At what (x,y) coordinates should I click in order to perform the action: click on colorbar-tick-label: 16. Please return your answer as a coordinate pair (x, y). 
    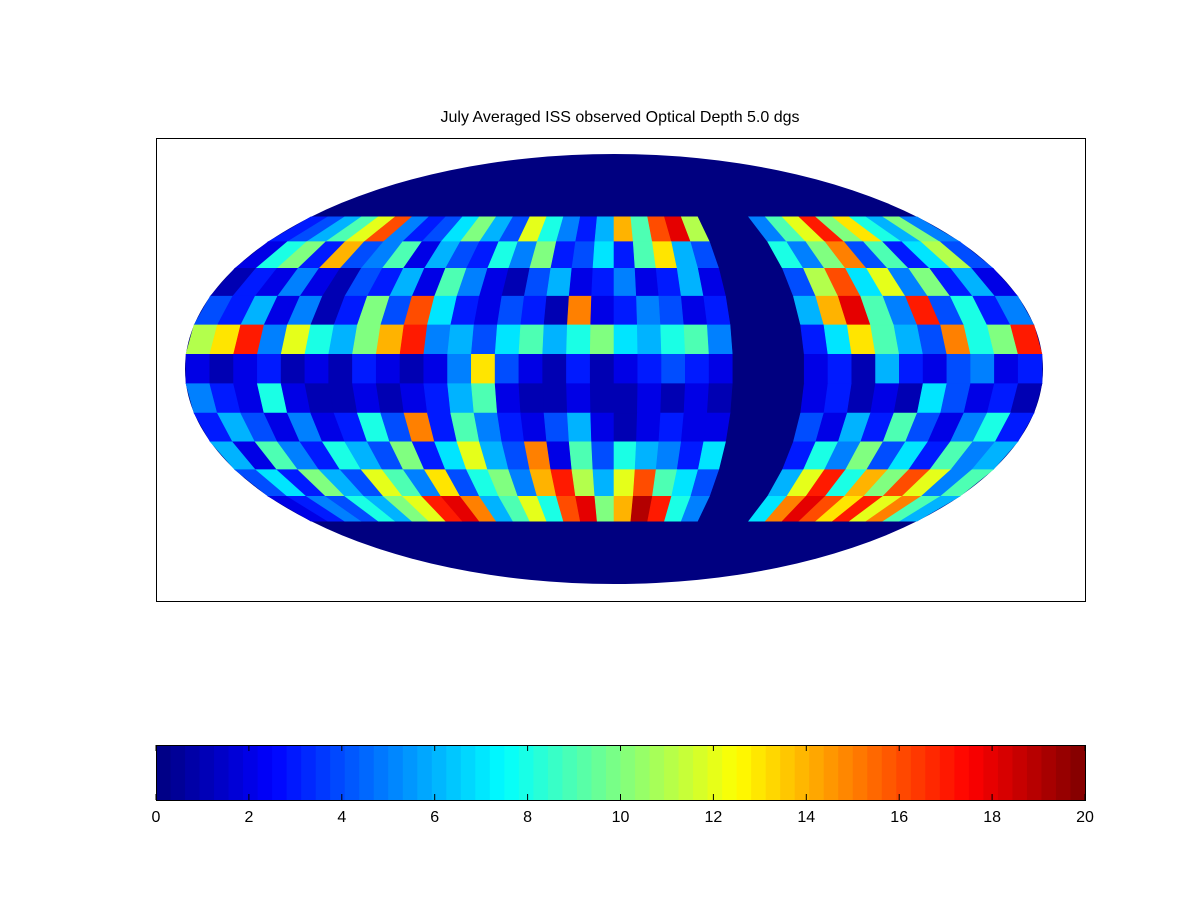
    Looking at the image, I should click on (899, 817).